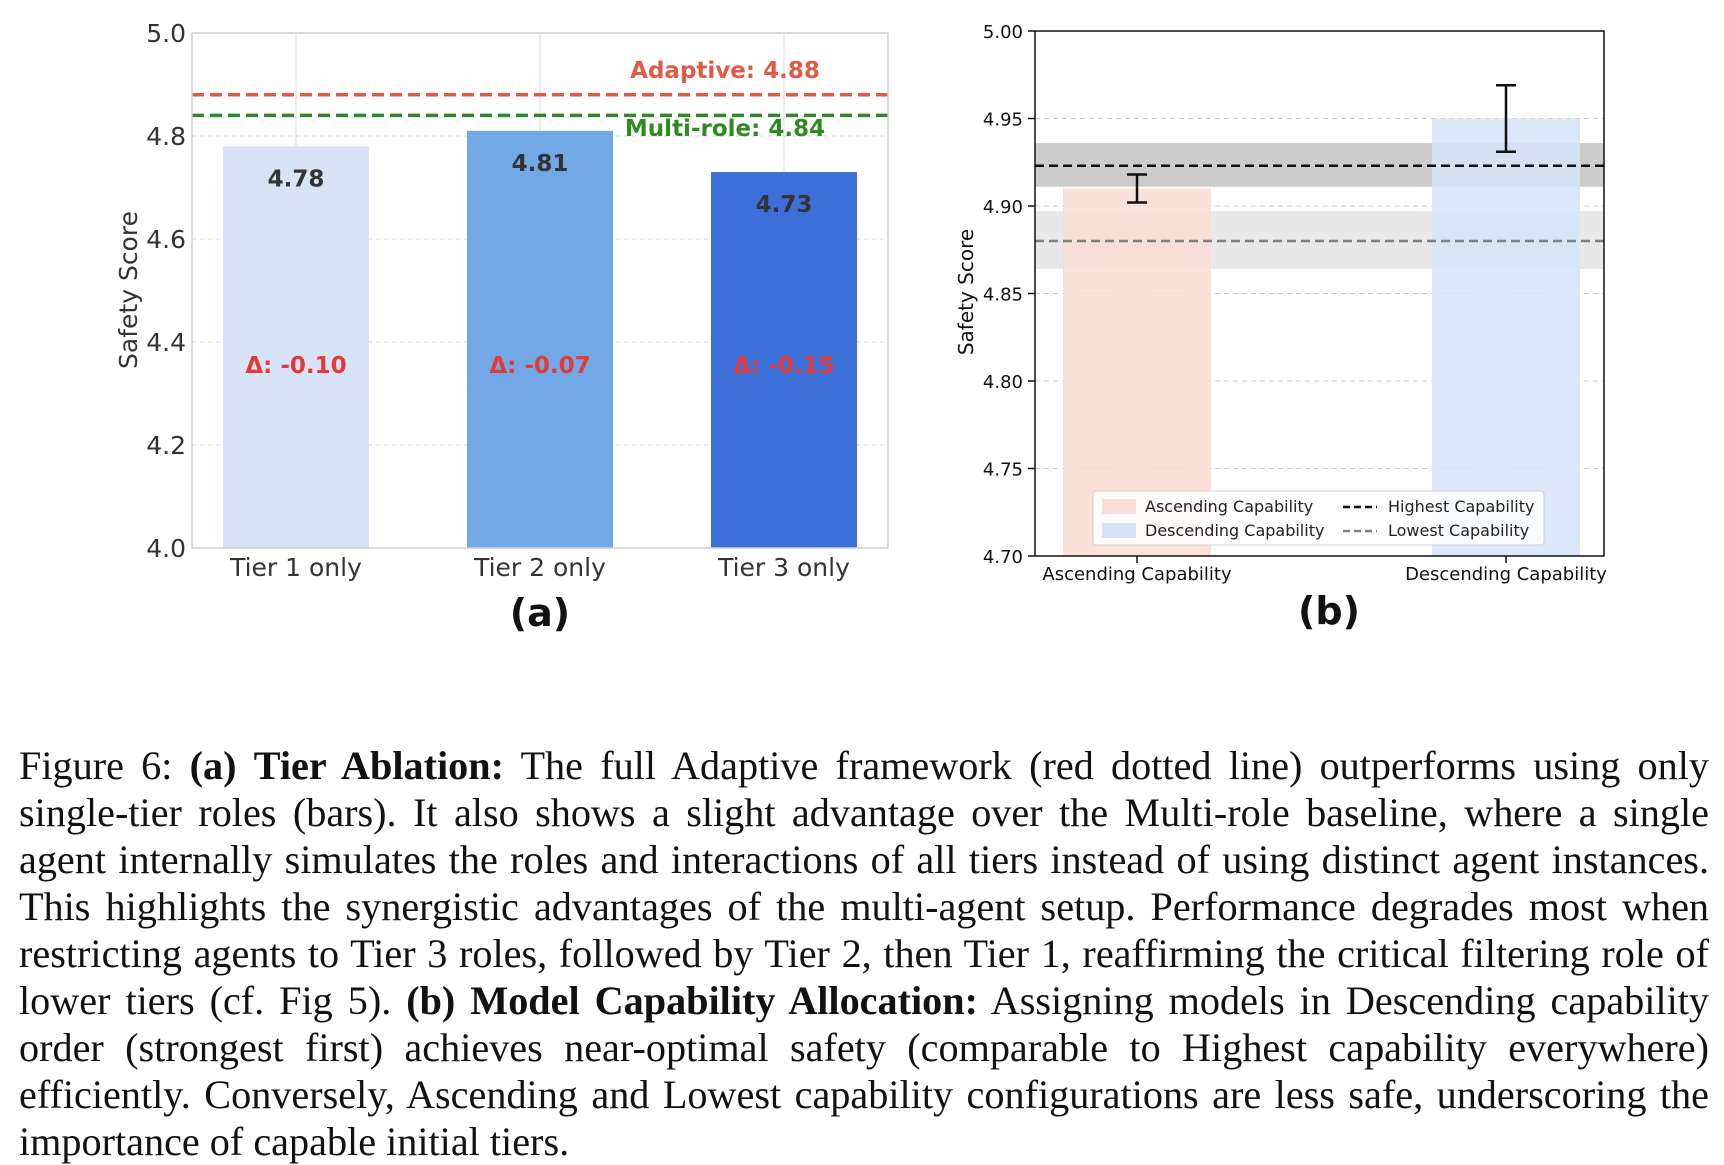 The width and height of the screenshot is (1724, 1165). I want to click on panel-a-y-tick-label: 5.0, so click(166, 33).